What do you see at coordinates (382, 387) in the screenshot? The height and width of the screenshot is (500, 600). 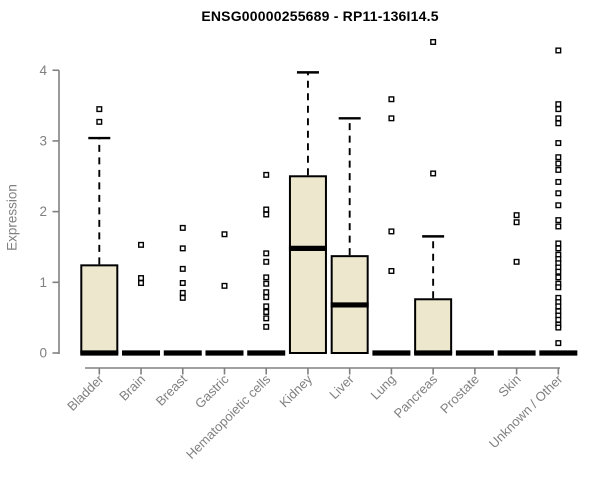 I see `x-category-label: Lung` at bounding box center [382, 387].